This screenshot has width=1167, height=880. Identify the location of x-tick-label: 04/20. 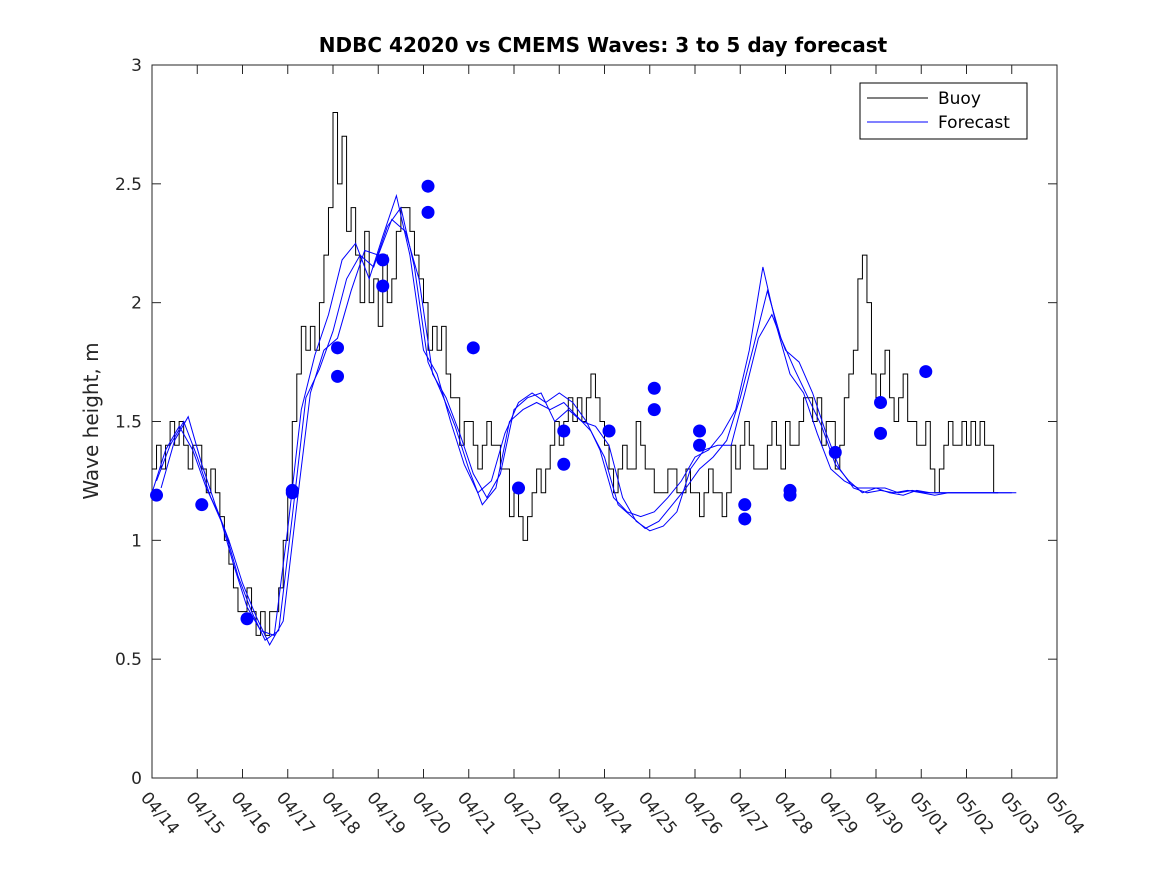
(431, 813).